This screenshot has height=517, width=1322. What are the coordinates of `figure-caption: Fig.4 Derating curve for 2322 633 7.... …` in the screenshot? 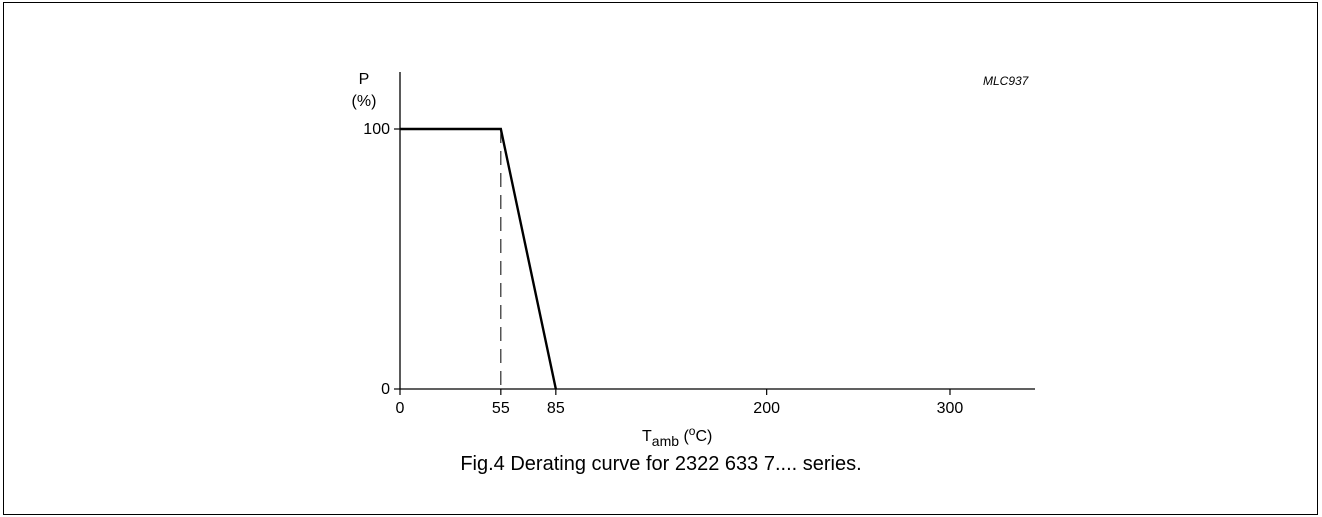 It's located at (661, 464).